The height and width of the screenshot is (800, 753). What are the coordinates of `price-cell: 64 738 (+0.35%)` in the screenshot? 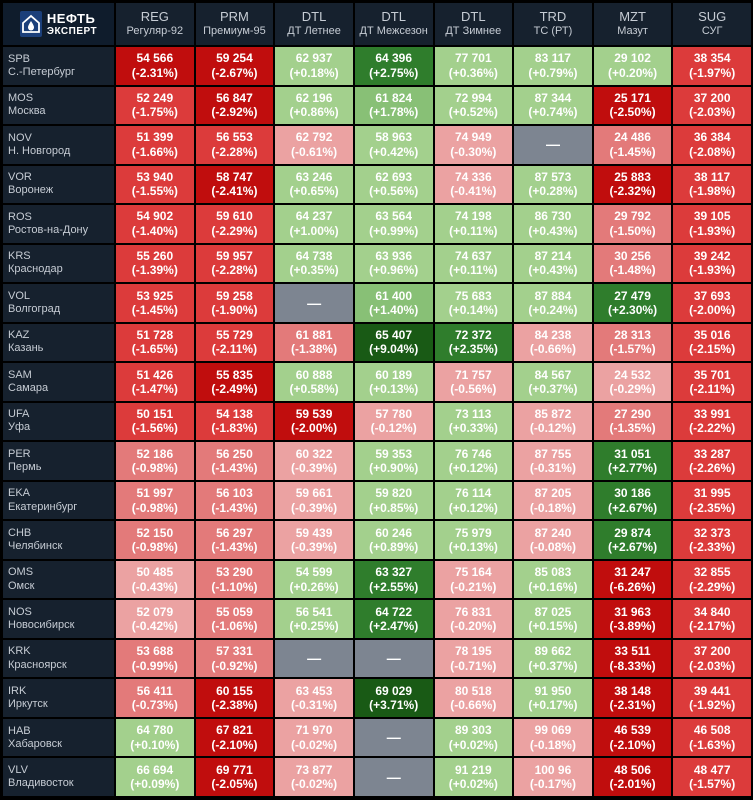 It's located at (314, 263).